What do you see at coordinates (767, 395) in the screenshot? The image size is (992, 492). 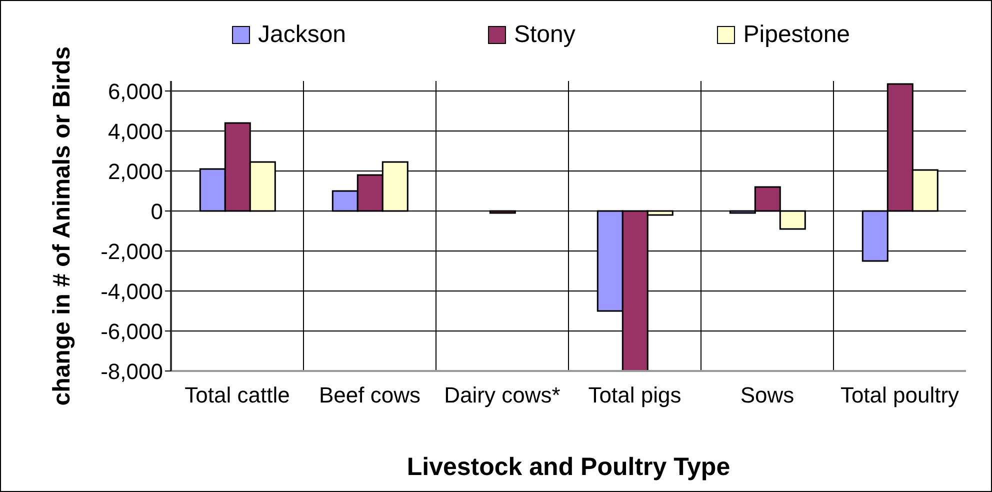 I see `x-tick-label: Sows` at bounding box center [767, 395].